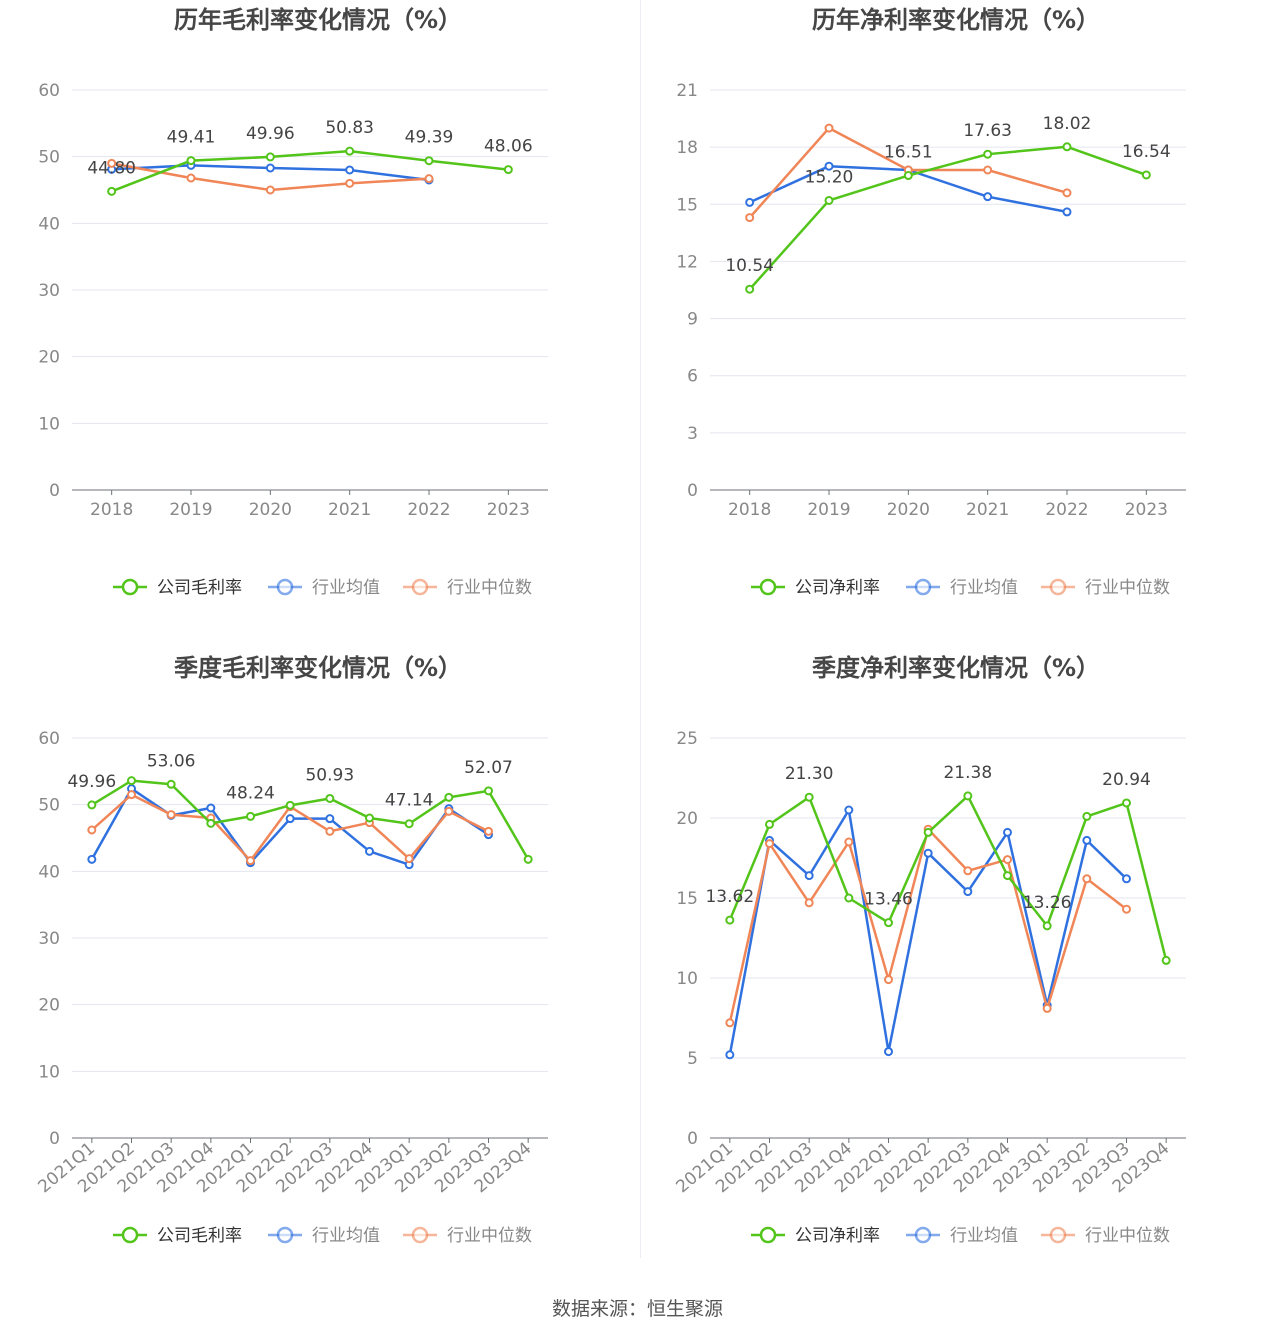 This screenshot has height=1336, width=1275. Describe the element at coordinates (967, 773) in the screenshot. I see `data-label: 21.38` at that location.